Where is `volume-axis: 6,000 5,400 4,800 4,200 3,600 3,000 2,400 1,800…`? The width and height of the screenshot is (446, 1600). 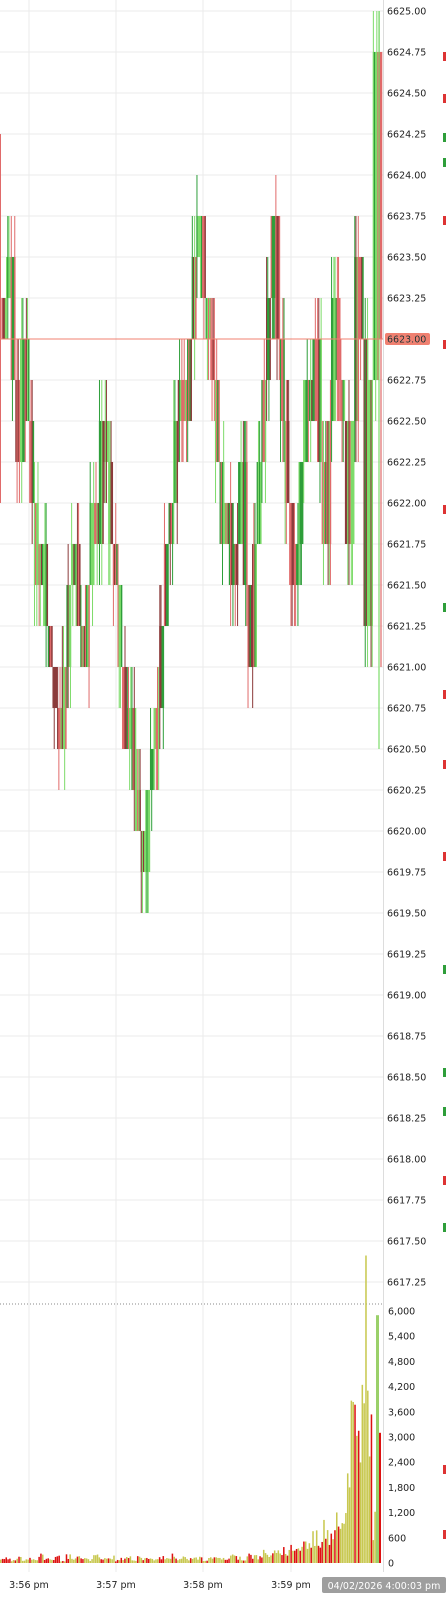 volume-axis: 6,000 5,400 4,800 4,200 3,600 3,000 2,400 1,800… is located at coordinates (401, 1438).